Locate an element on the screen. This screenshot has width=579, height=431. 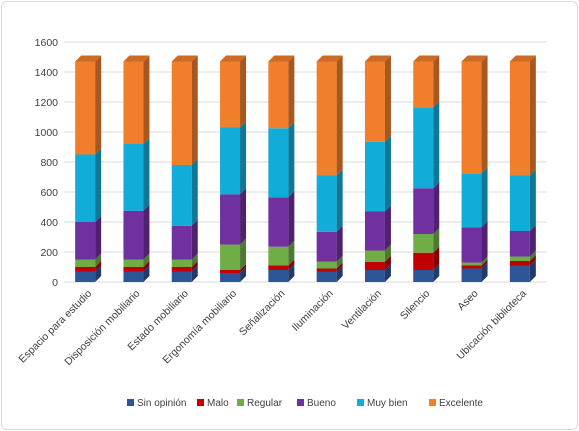
x-category-label: Señalización is located at coordinates (262, 313).